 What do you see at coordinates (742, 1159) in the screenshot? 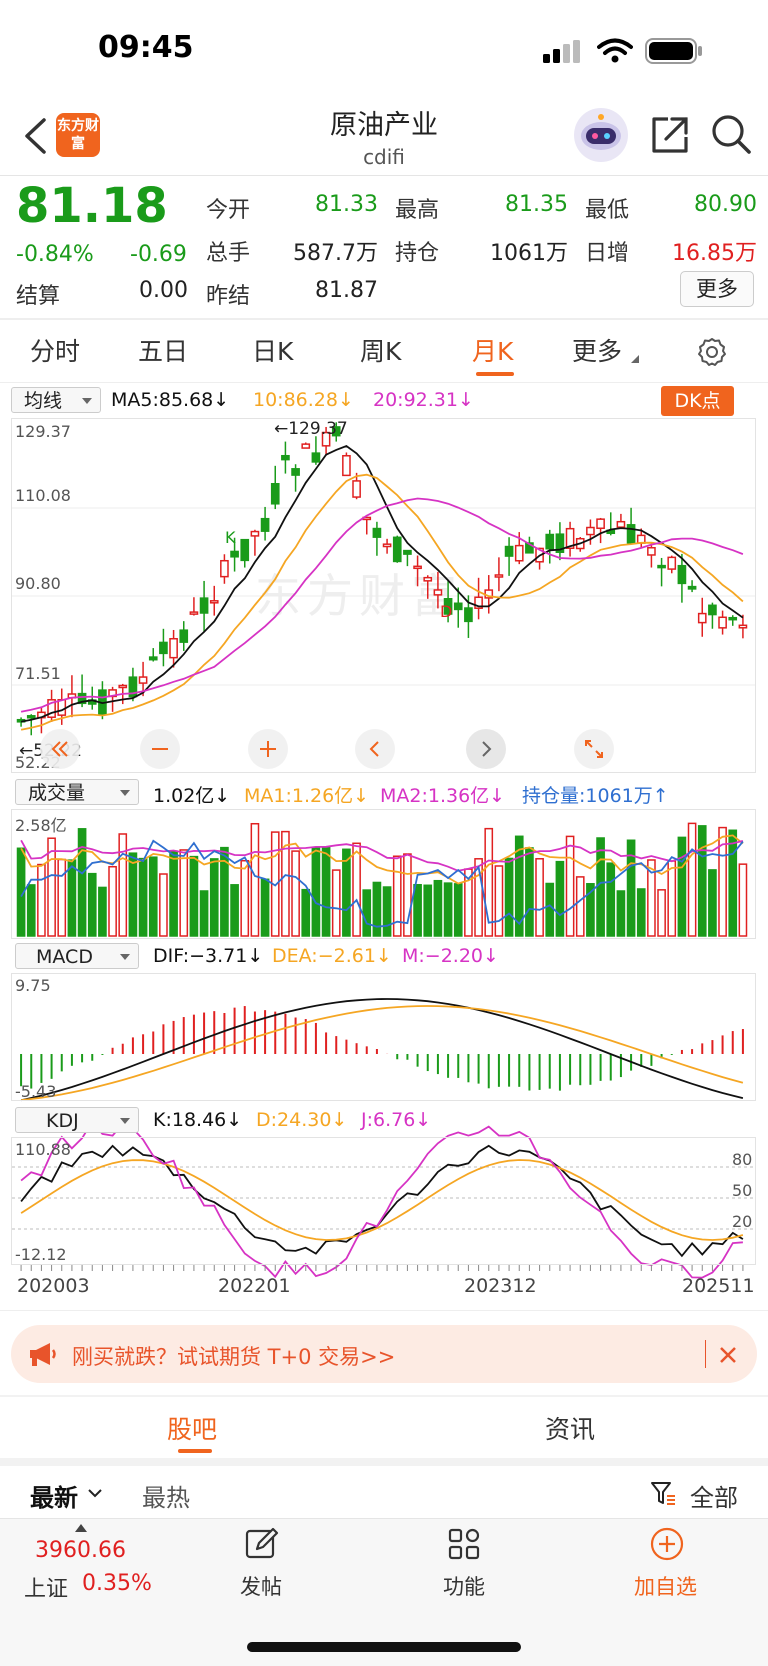
I see `kdj-ref-80: 80` at bounding box center [742, 1159].